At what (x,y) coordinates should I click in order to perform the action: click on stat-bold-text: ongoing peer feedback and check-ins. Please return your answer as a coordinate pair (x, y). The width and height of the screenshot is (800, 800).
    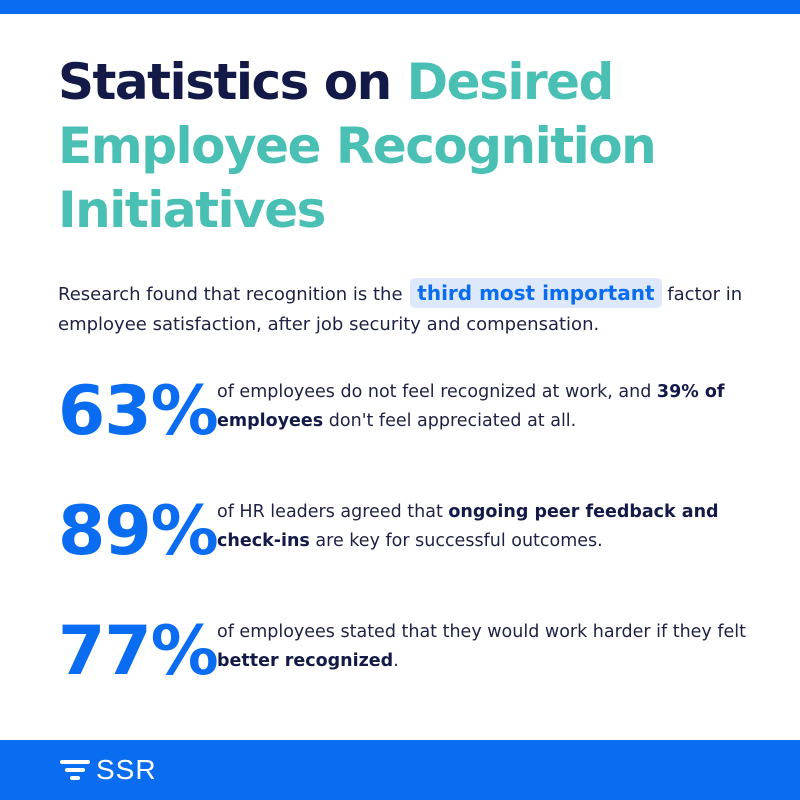
    Looking at the image, I should click on (468, 526).